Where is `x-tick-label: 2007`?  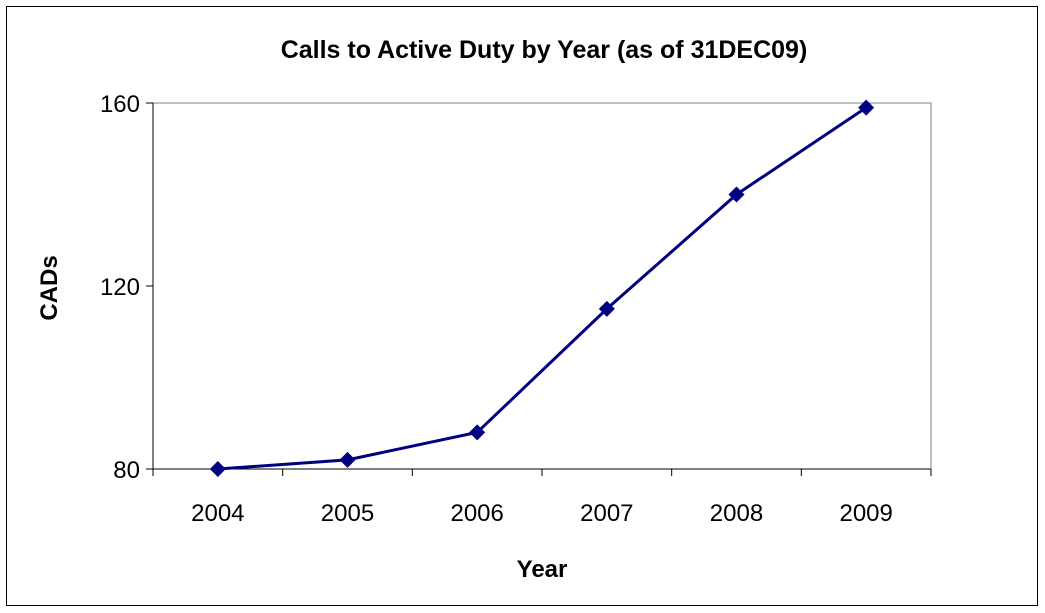 x-tick-label: 2007 is located at coordinates (606, 513).